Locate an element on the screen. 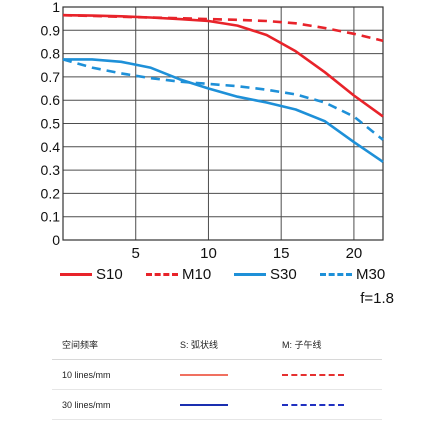 This screenshot has height=427, width=430. y-tick-label: 0.6 is located at coordinates (51, 100).